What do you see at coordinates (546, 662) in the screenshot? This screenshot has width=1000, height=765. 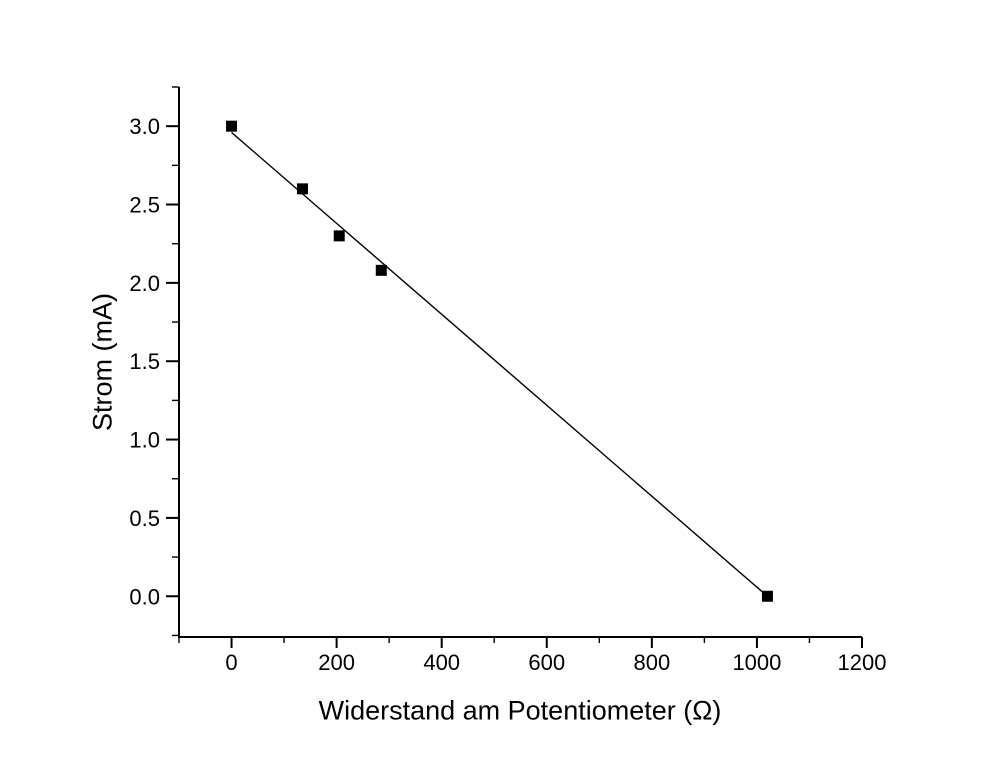 I see `x-tick-label: 600` at bounding box center [546, 662].